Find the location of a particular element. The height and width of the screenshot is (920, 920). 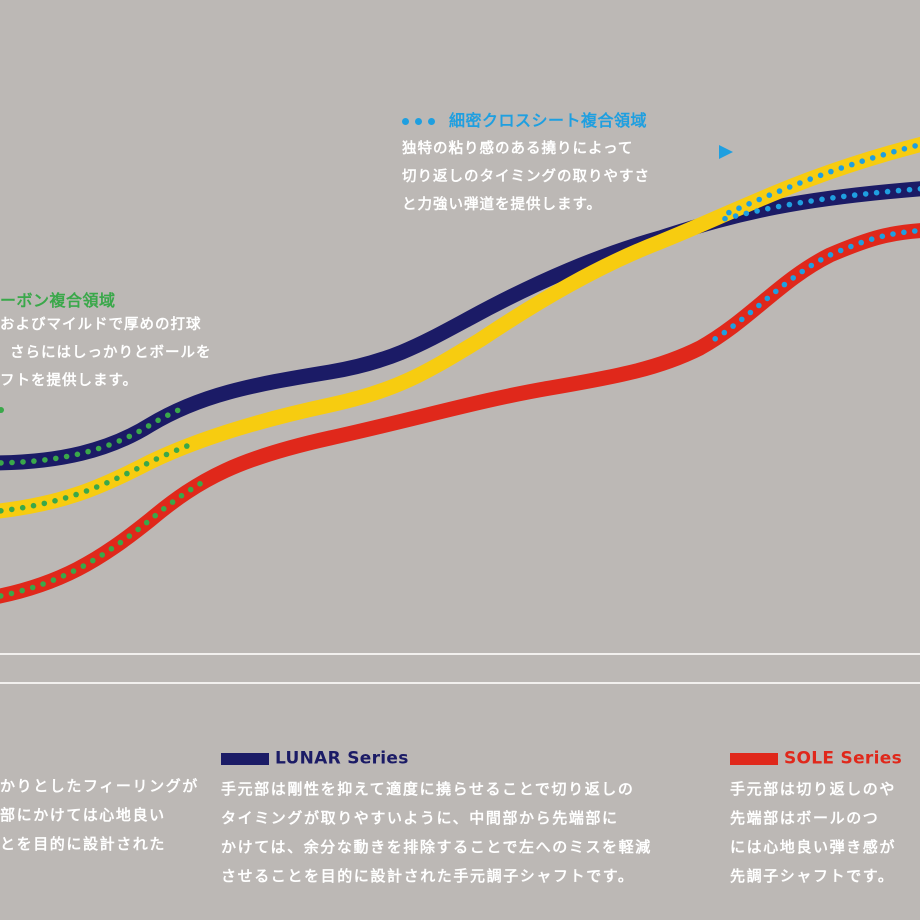

cross-sheet-title-row: 細密クロスシート複合領域 is located at coordinates (526, 119).